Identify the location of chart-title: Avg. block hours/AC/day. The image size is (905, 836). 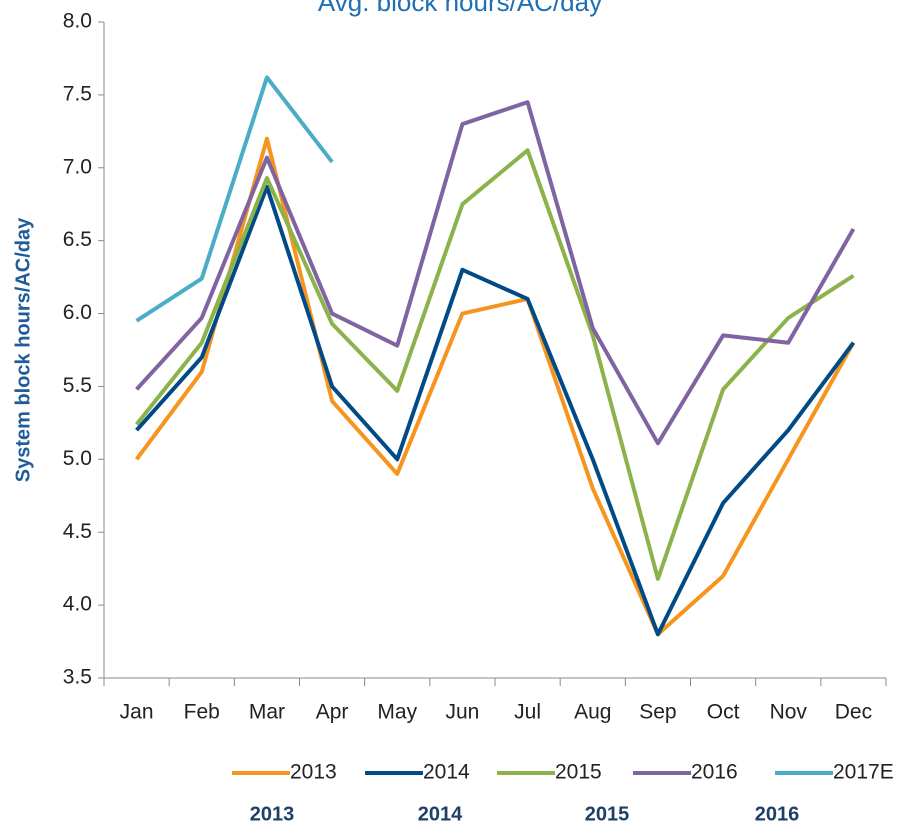
(460, 8).